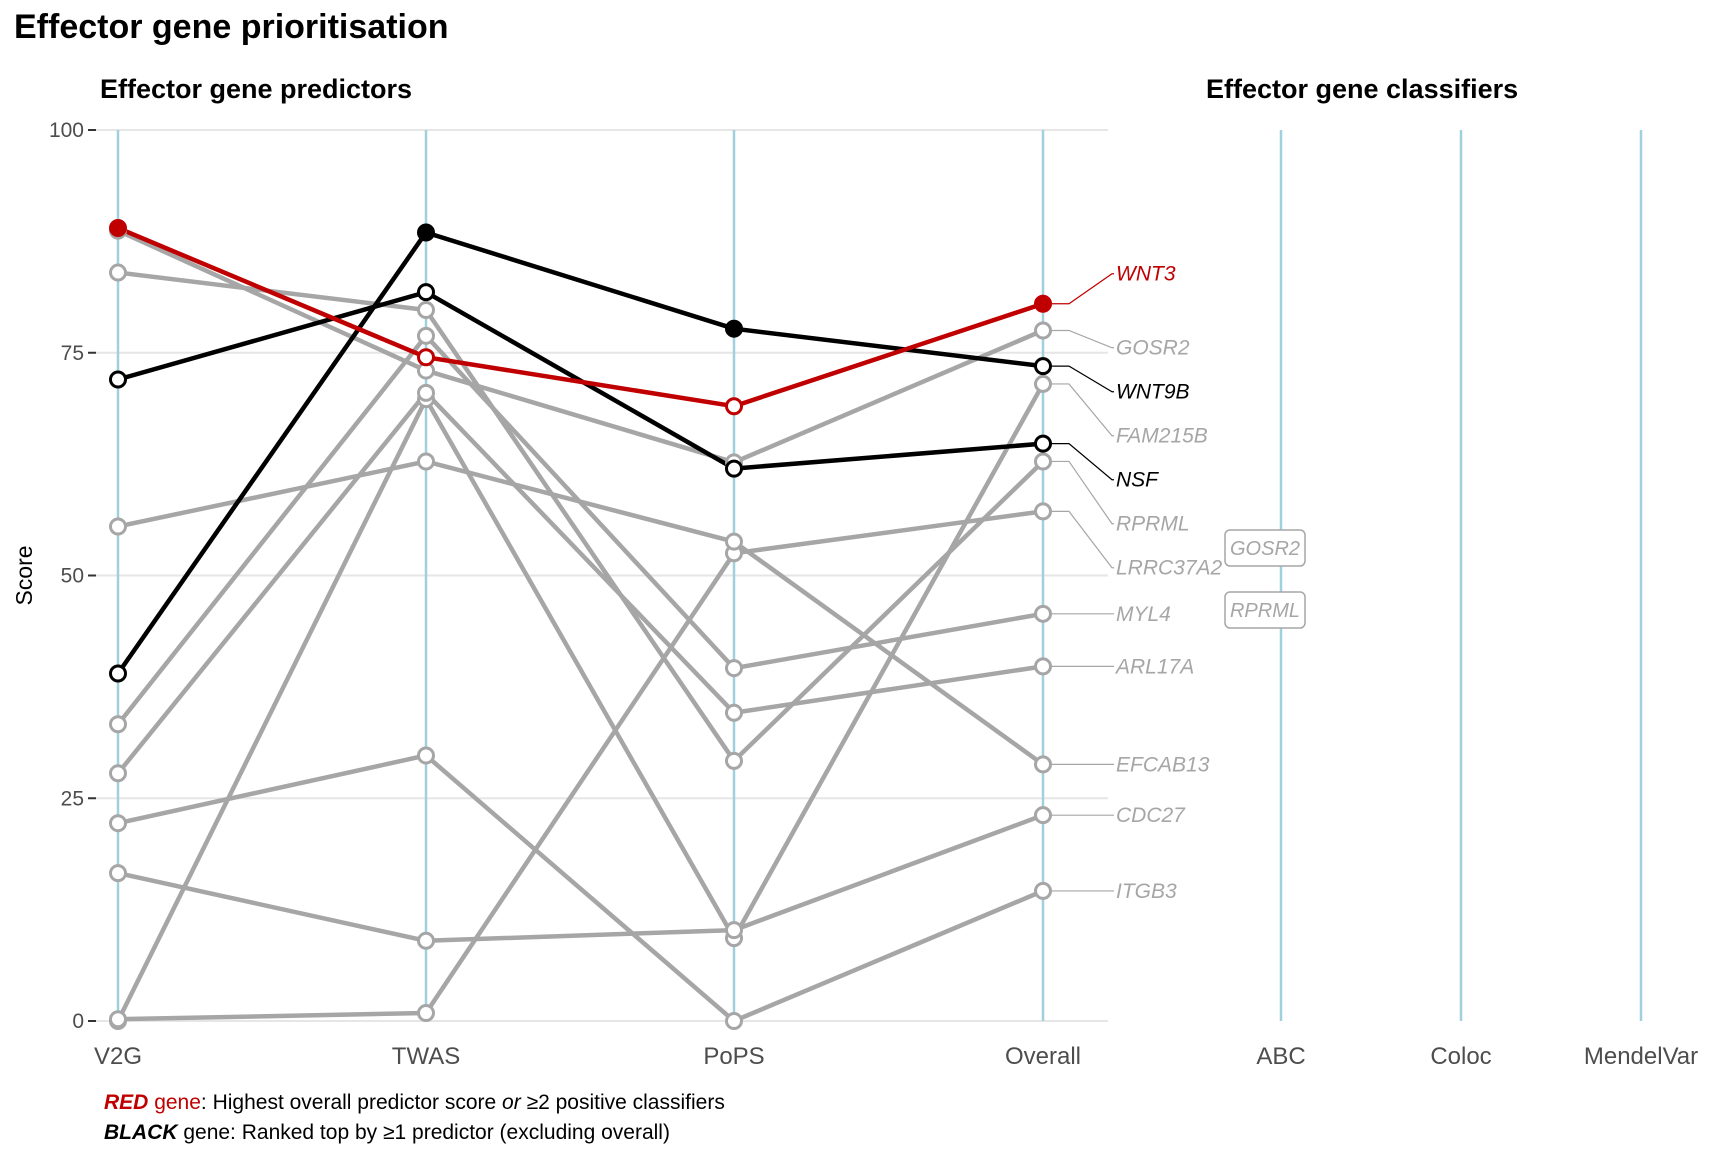 The height and width of the screenshot is (1152, 1728). I want to click on point-efcab13-twas, so click(426, 461).